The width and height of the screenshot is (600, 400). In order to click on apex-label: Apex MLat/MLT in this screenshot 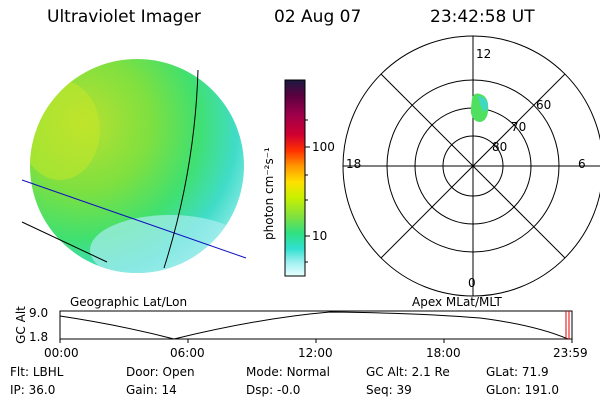, I will do `click(457, 302)`.